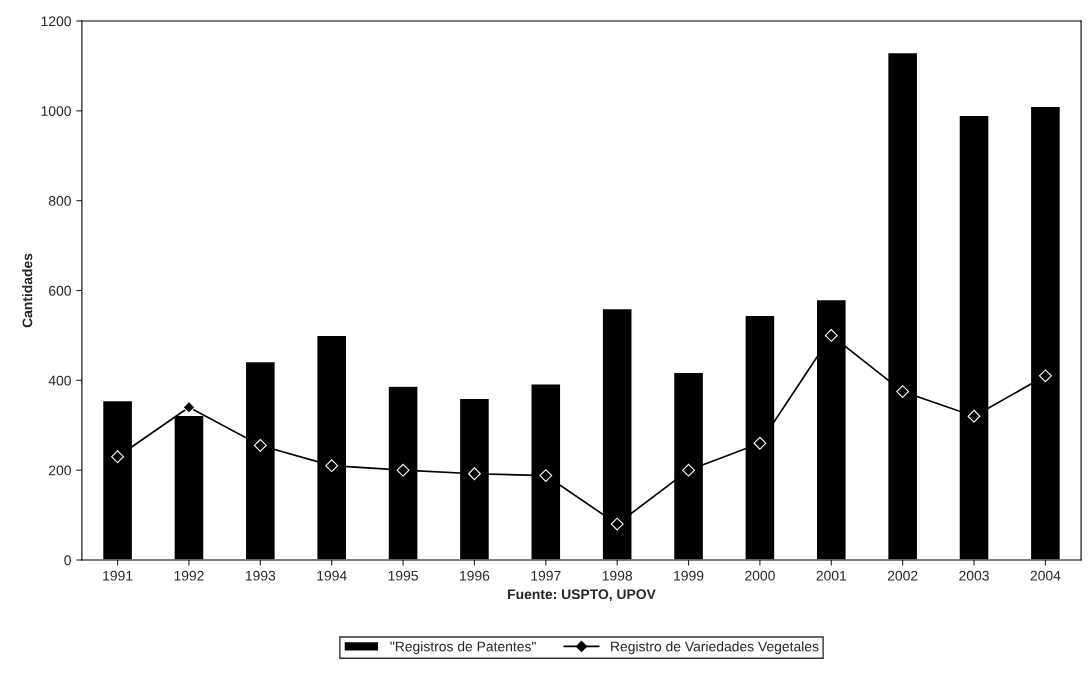 The height and width of the screenshot is (700, 1092). Describe the element at coordinates (60, 470) in the screenshot. I see `y-tick-label: 200` at that location.